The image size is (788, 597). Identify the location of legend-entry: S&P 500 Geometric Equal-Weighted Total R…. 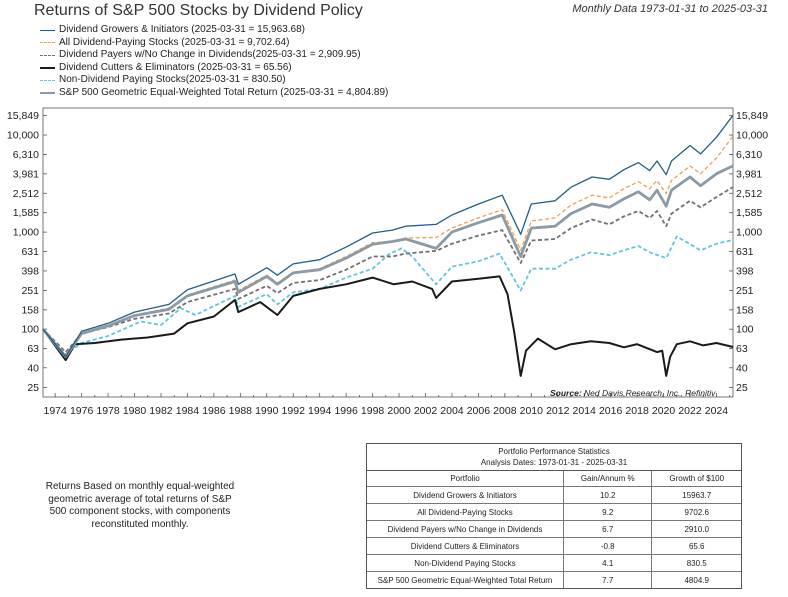
(214, 93).